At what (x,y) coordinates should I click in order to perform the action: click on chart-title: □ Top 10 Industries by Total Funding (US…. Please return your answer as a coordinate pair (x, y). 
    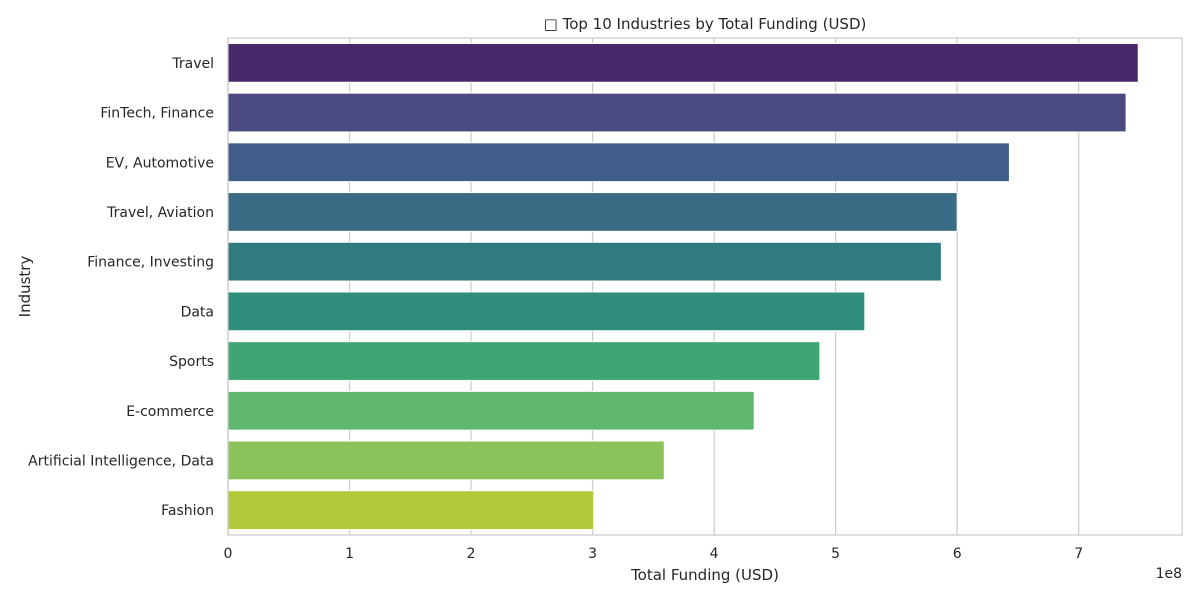
    Looking at the image, I should click on (705, 24).